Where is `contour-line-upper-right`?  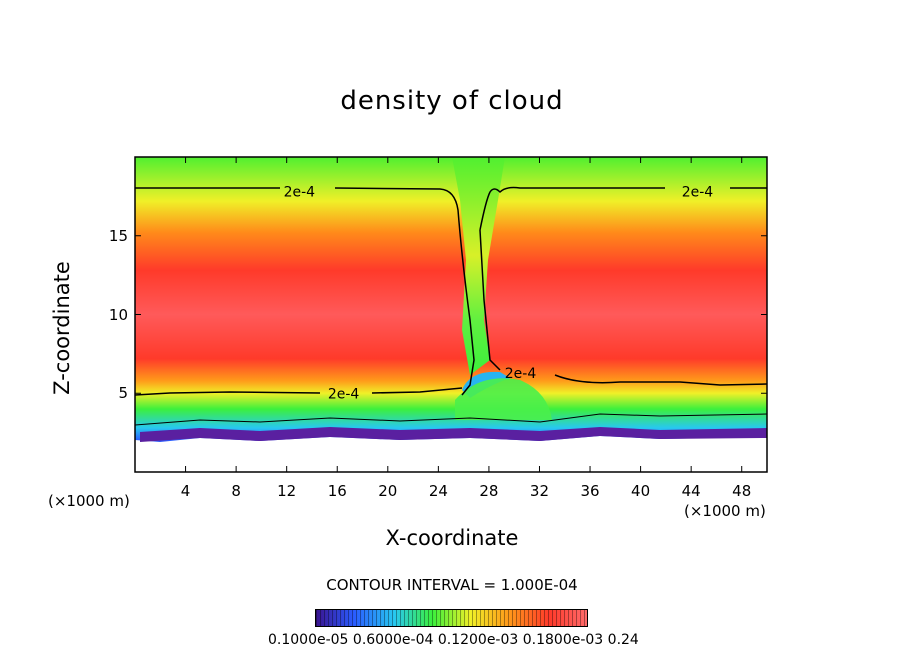 contour-line-upper-right is located at coordinates (623, 278).